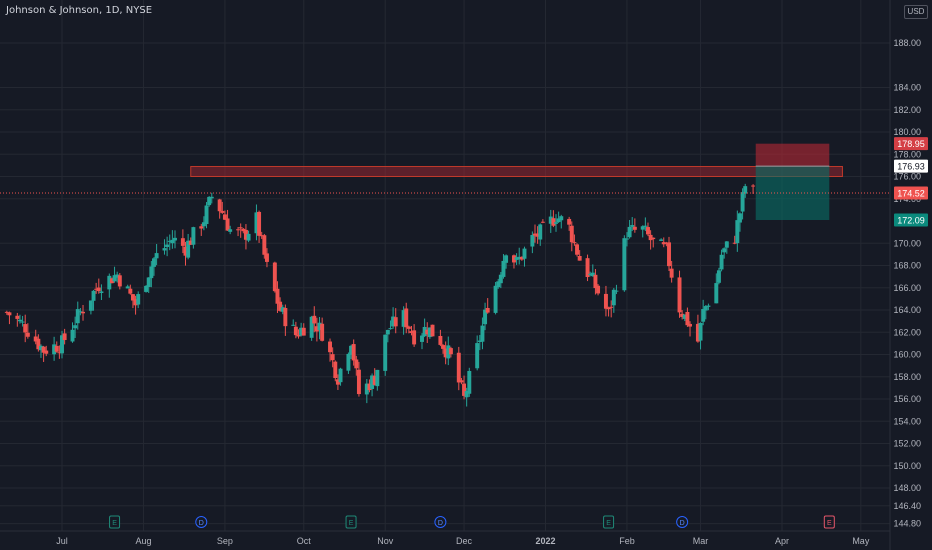 This screenshot has height=550, width=932. What do you see at coordinates (792, 181) in the screenshot?
I see `short-position-tool` at bounding box center [792, 181].